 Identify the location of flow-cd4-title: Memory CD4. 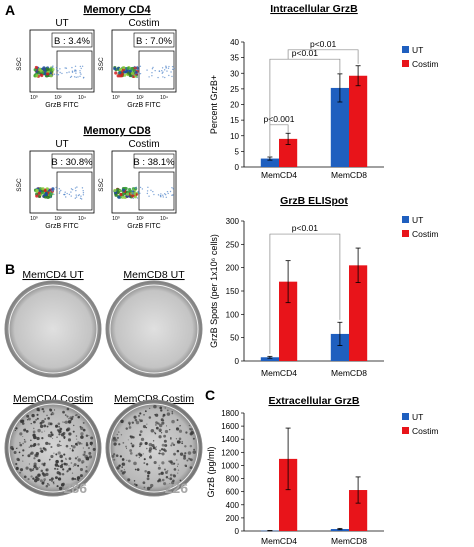
(117, 10).